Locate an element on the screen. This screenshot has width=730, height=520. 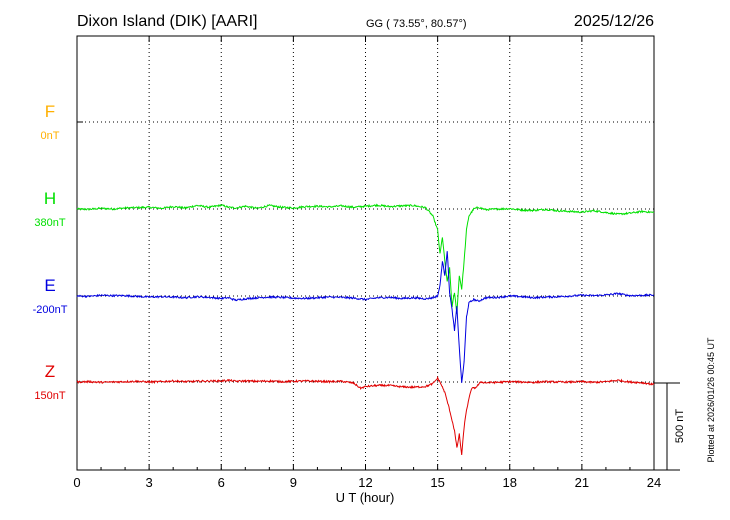
station-title: Dixon Island (DIK) [AARI] is located at coordinates (167, 21).